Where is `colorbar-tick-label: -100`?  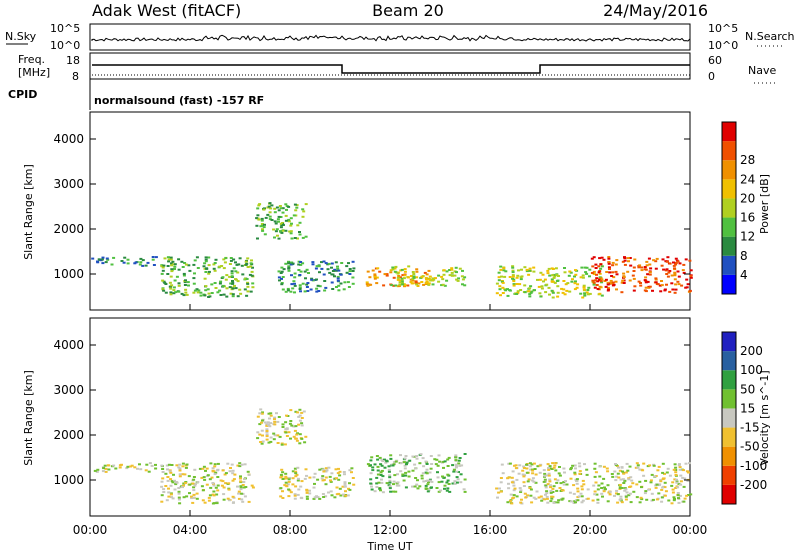
colorbar-tick-label: -100 is located at coordinates (753, 466).